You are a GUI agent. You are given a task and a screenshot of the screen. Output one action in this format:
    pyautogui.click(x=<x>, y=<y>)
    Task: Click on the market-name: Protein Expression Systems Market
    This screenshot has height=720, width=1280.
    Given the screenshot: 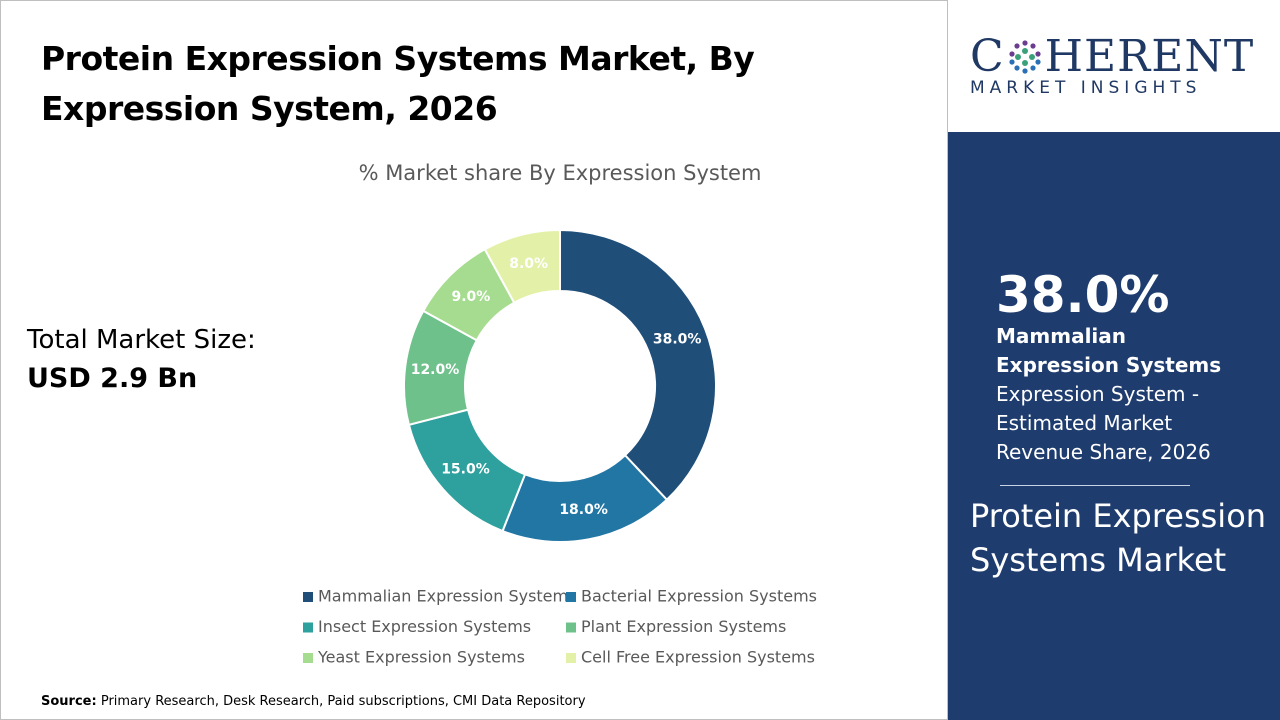 What is the action you would take?
    pyautogui.click(x=1118, y=538)
    